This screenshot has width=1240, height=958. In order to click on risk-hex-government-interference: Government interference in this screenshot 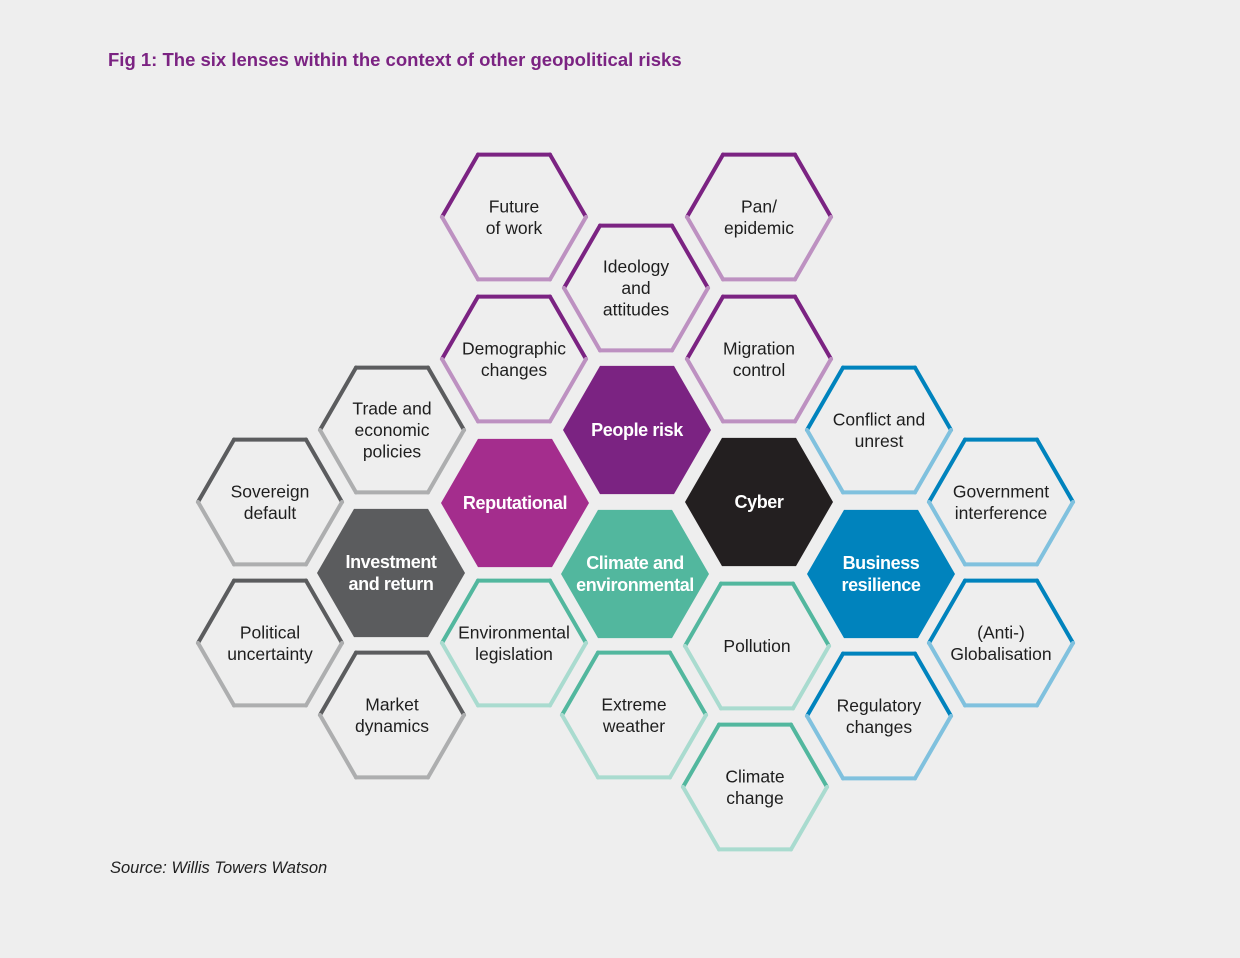, I will do `click(1001, 502)`.